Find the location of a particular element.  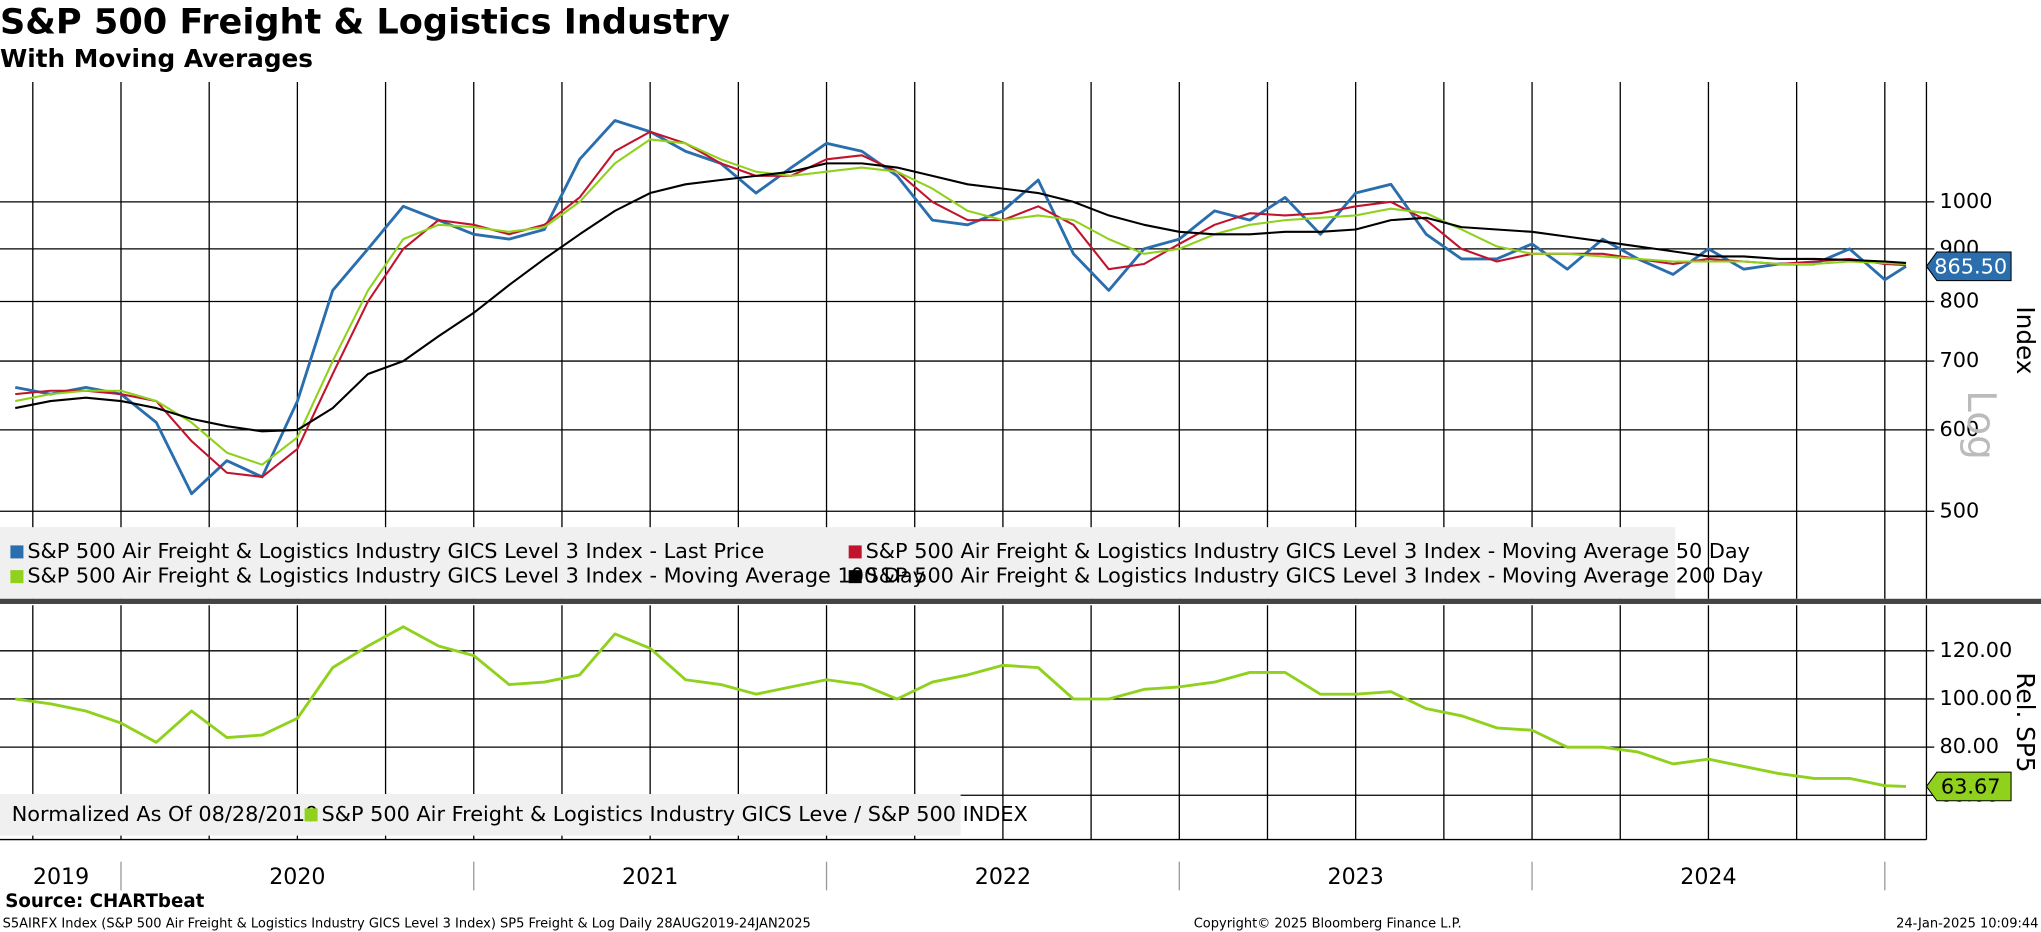

y-tick-label: 120.00 is located at coordinates (1975, 650).